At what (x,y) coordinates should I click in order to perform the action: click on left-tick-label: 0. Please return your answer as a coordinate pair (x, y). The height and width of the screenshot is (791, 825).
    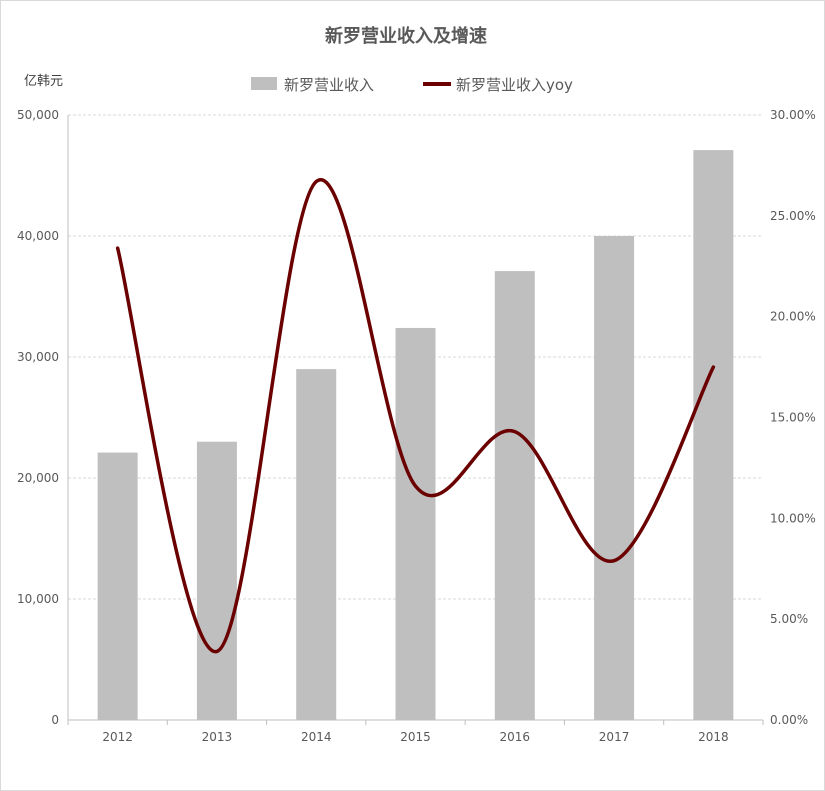
    Looking at the image, I should click on (55, 720).